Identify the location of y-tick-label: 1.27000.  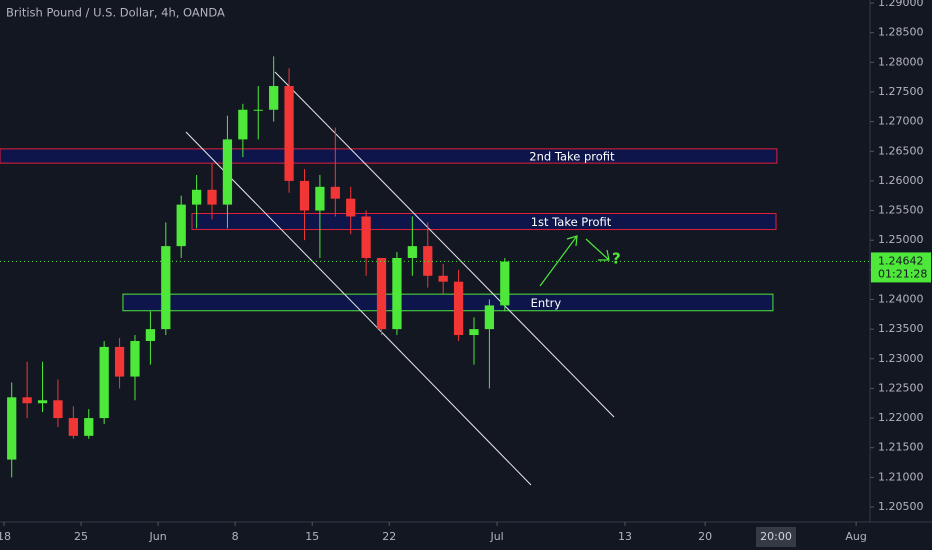
(901, 121).